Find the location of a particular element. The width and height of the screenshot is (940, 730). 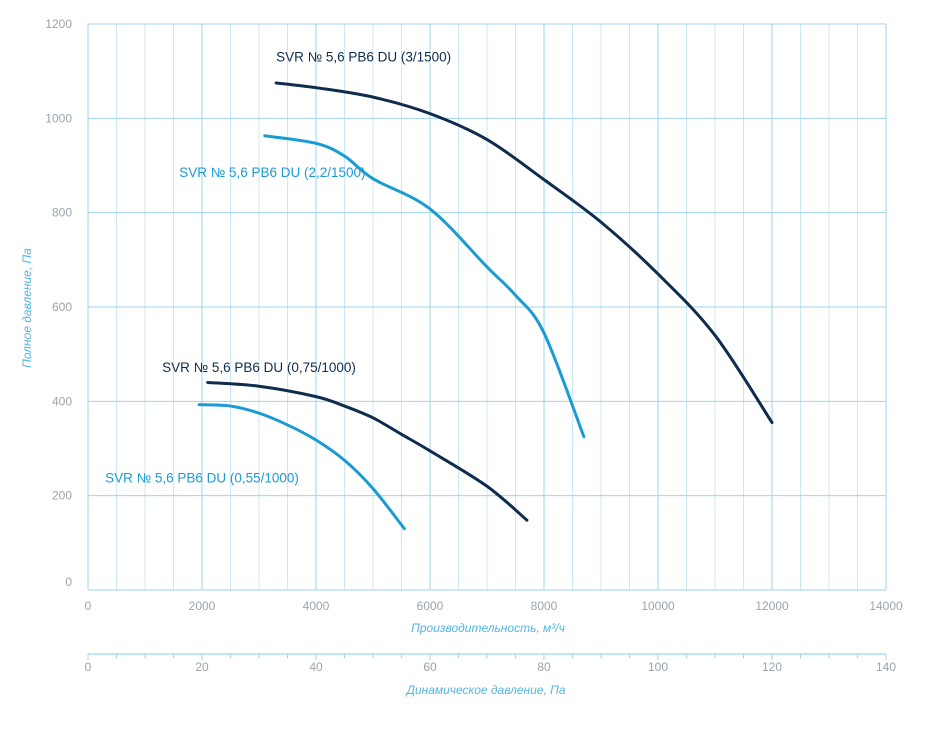

x-tick-label: 4000 is located at coordinates (316, 606).